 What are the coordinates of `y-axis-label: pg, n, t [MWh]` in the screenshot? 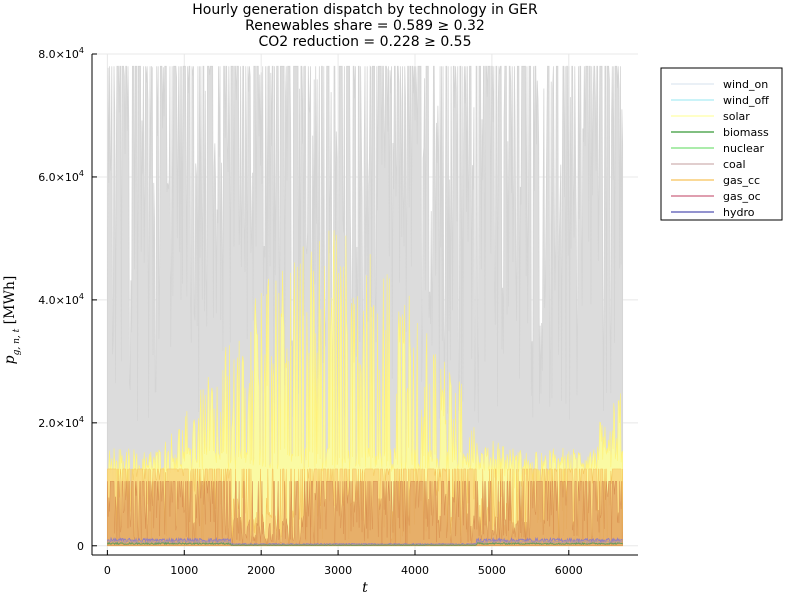 It's located at (12, 320).